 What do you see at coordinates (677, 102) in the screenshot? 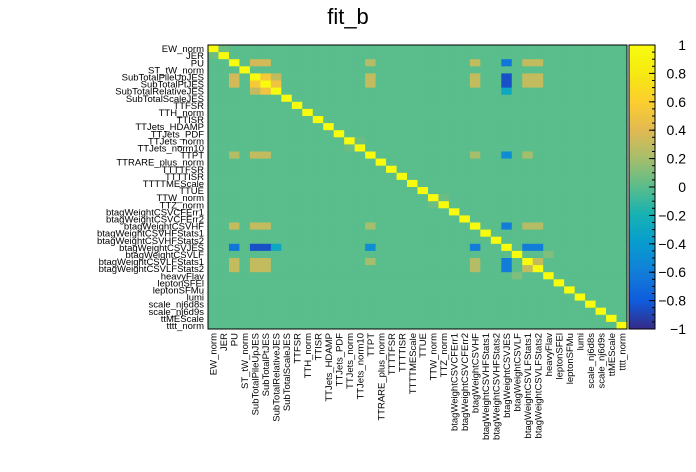
I see `colorbar-tick-label: 0.6` at bounding box center [677, 102].